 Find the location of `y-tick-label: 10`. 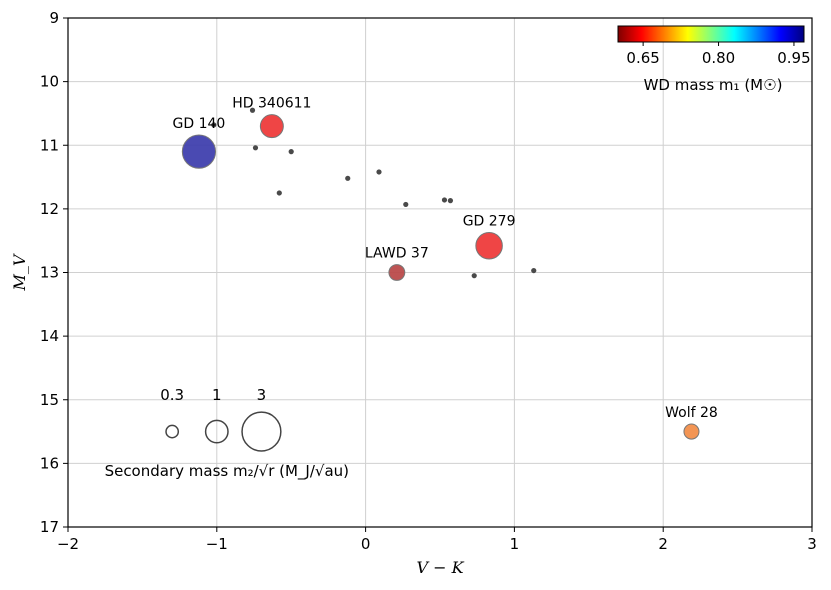

y-tick-label: 10 is located at coordinates (49, 82).